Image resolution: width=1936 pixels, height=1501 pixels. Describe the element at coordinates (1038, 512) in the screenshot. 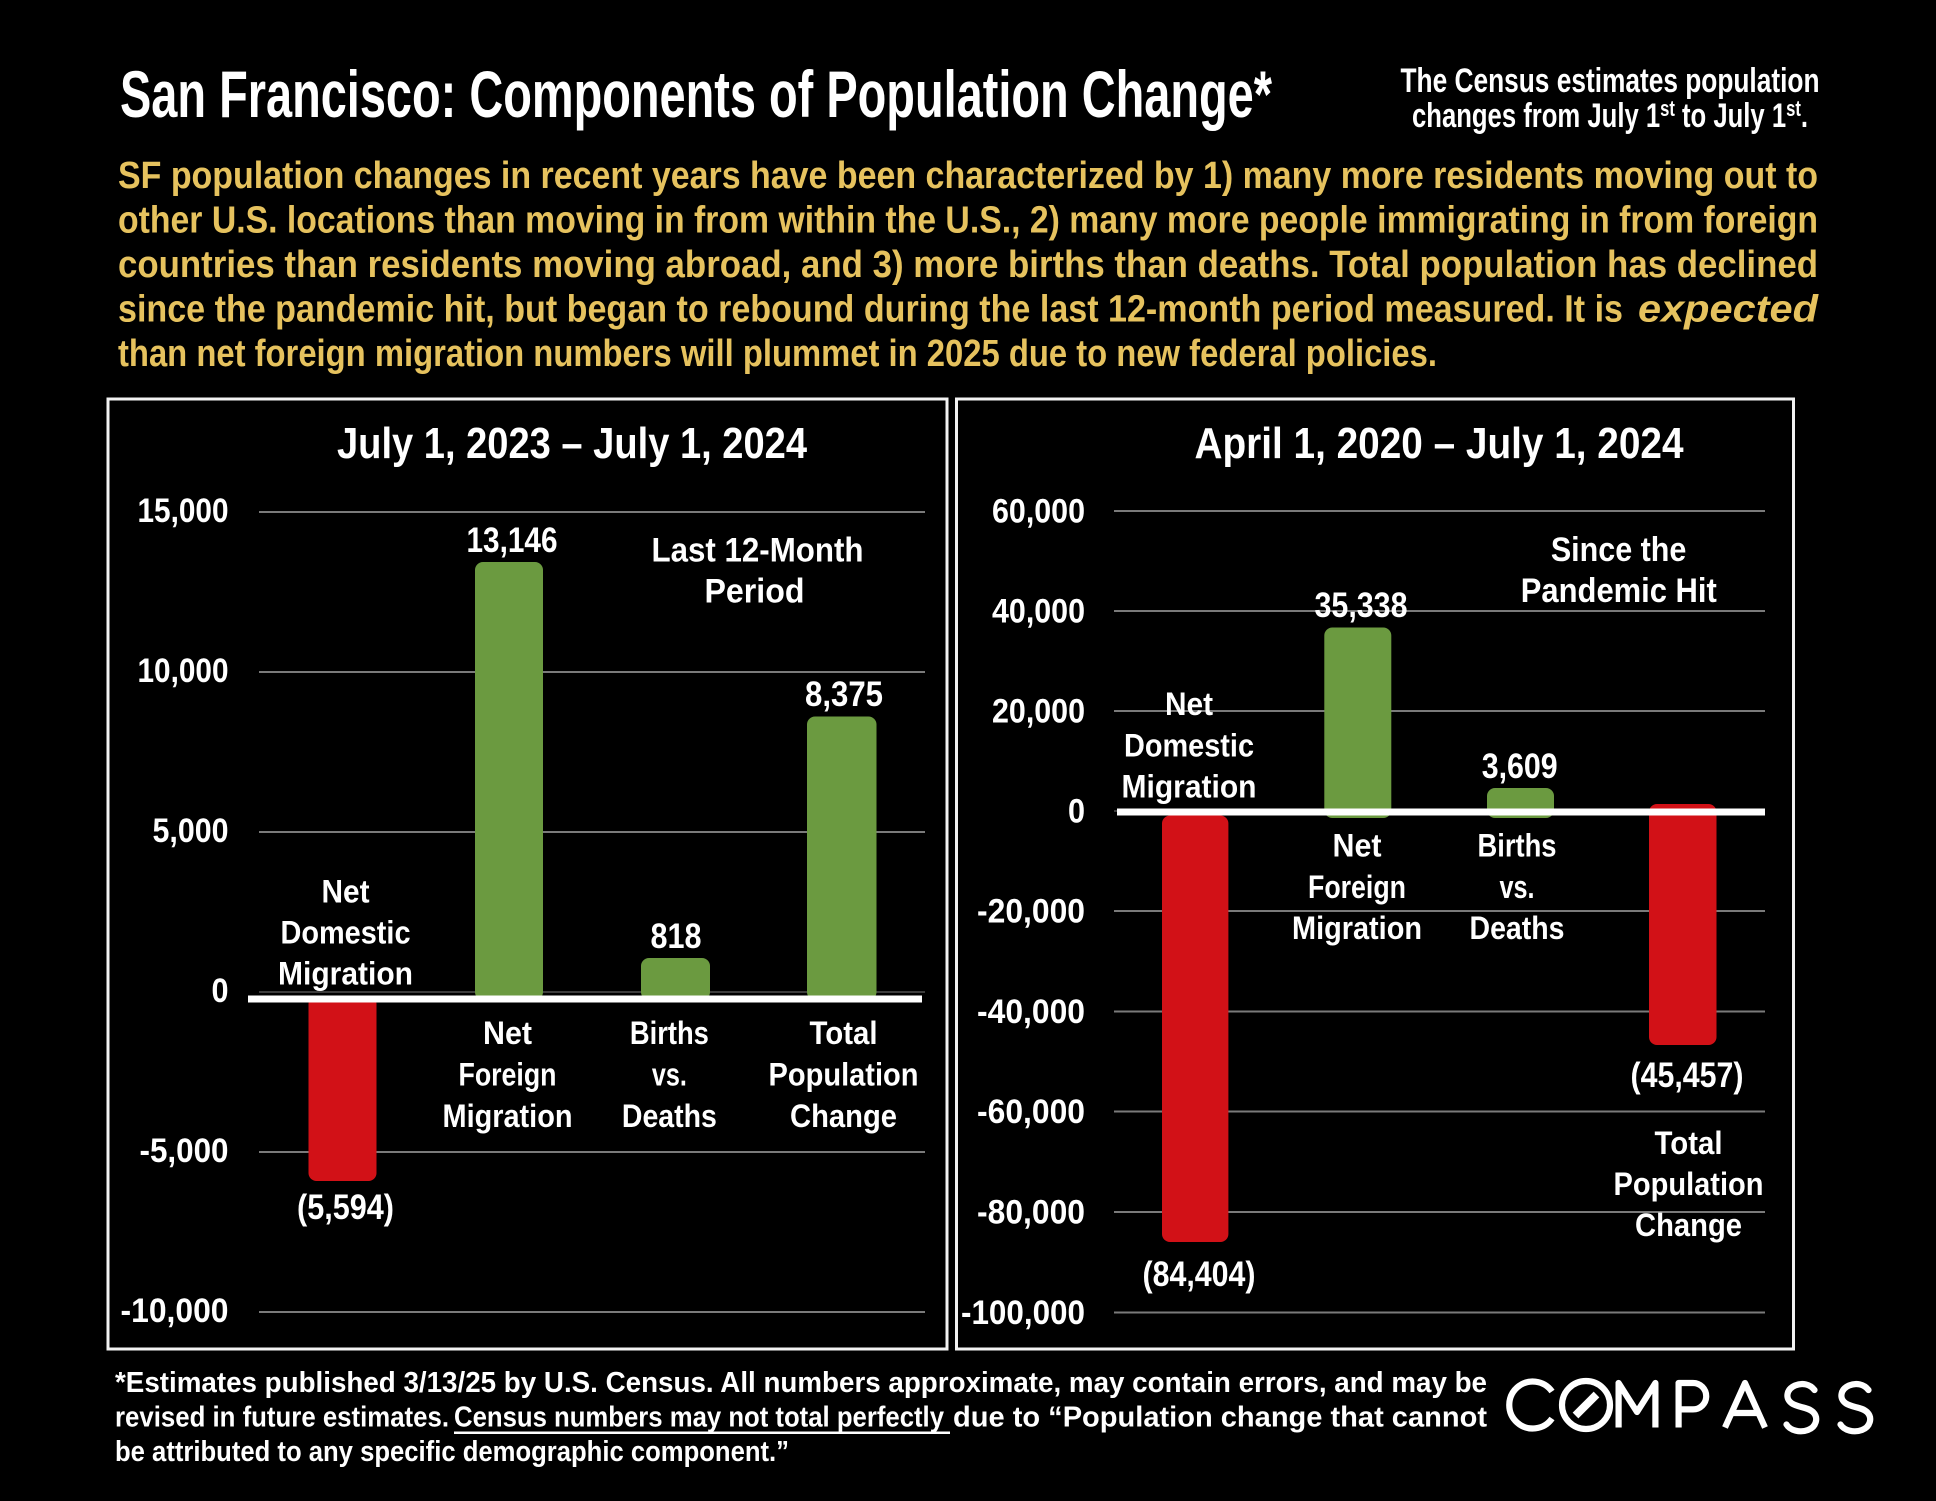

I see `svg-text: 60,000` at that location.